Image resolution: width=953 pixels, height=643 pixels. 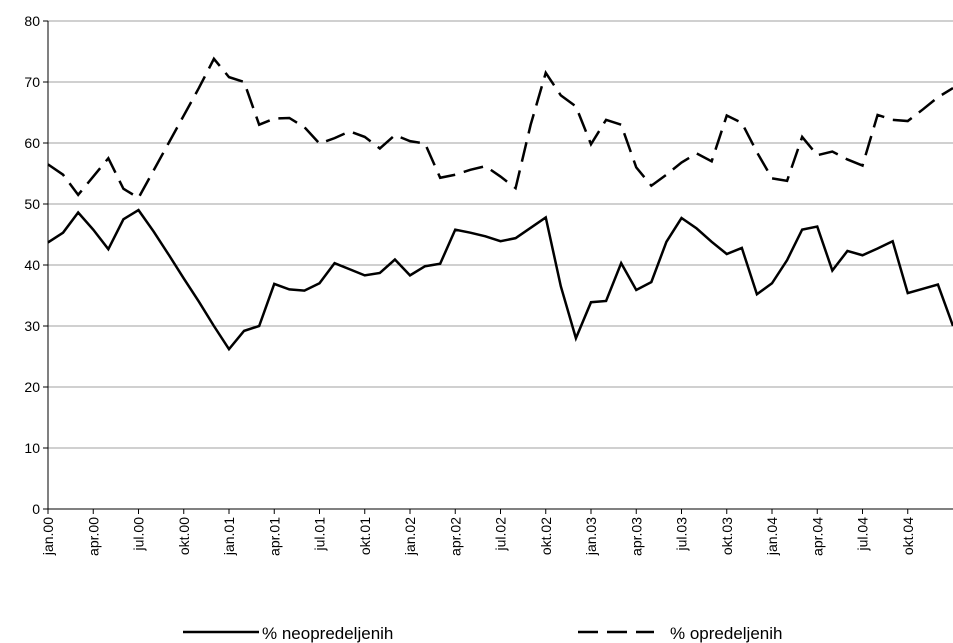 I want to click on y-tick-label: 20, so click(x=32, y=387).